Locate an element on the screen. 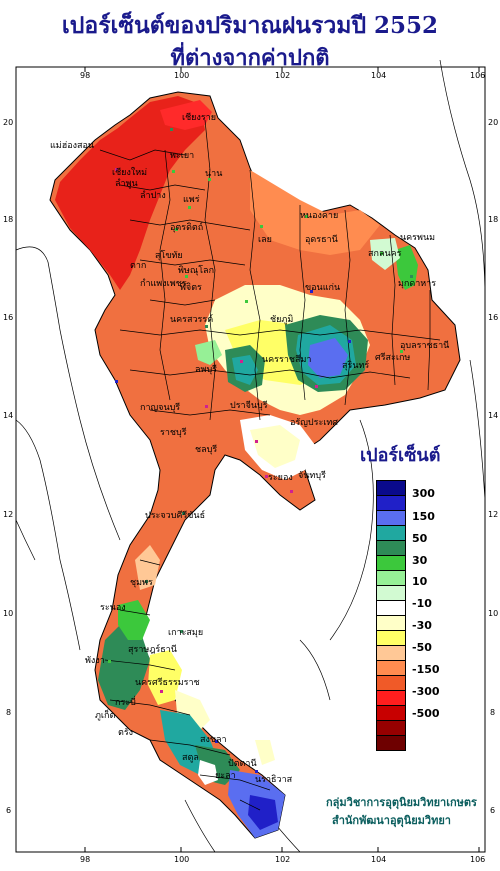  lat-tick-left-14: 14 is located at coordinates (8, 415).